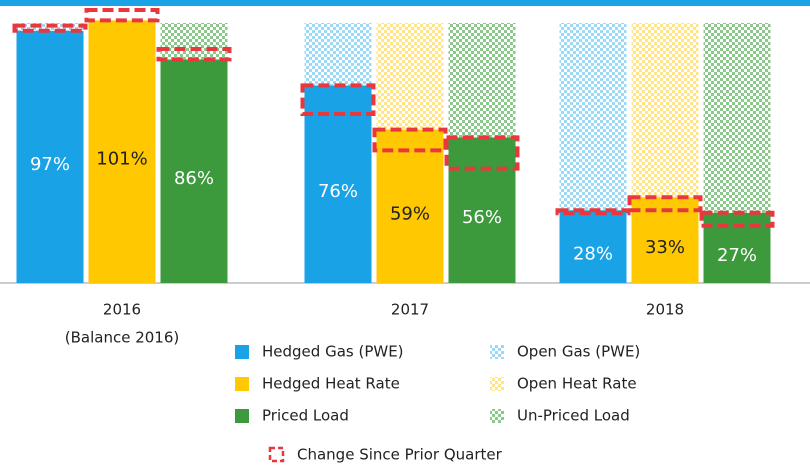 The image size is (810, 468). What do you see at coordinates (122, 338) in the screenshot?
I see `x-tick-sublabel: (Balance 2016)` at bounding box center [122, 338].